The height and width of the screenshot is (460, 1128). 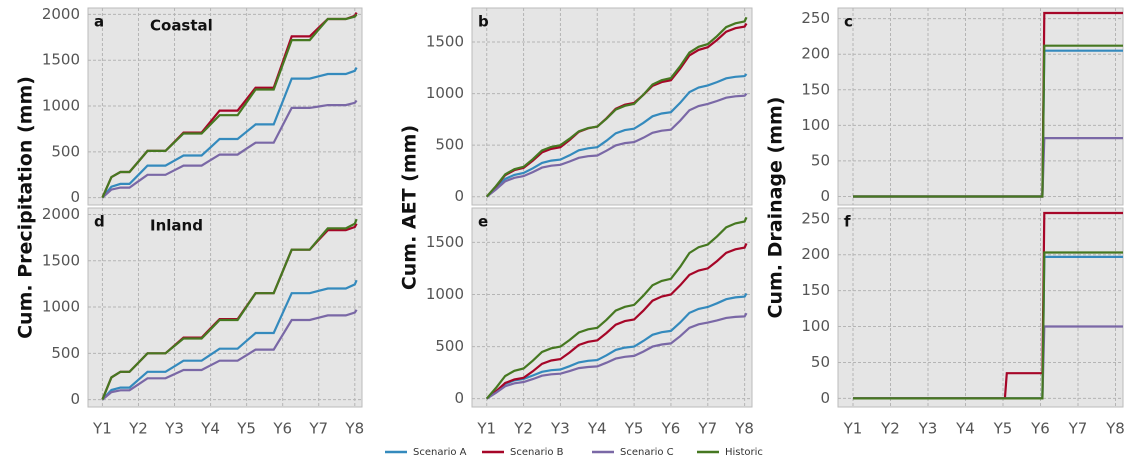 What do you see at coordinates (647, 452) in the screenshot?
I see `legend-label: Scenario C` at bounding box center [647, 452].